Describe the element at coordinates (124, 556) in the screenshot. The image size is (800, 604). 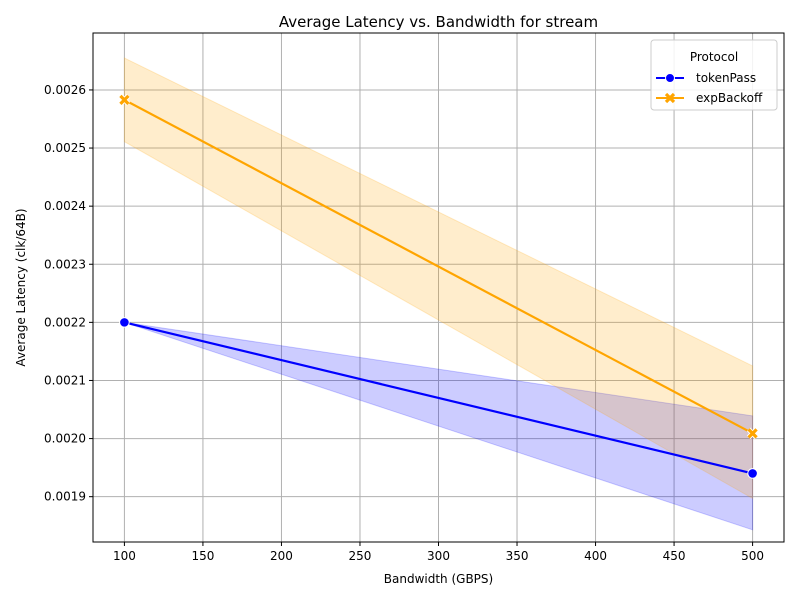
I see `x-tick-label: 100` at that location.